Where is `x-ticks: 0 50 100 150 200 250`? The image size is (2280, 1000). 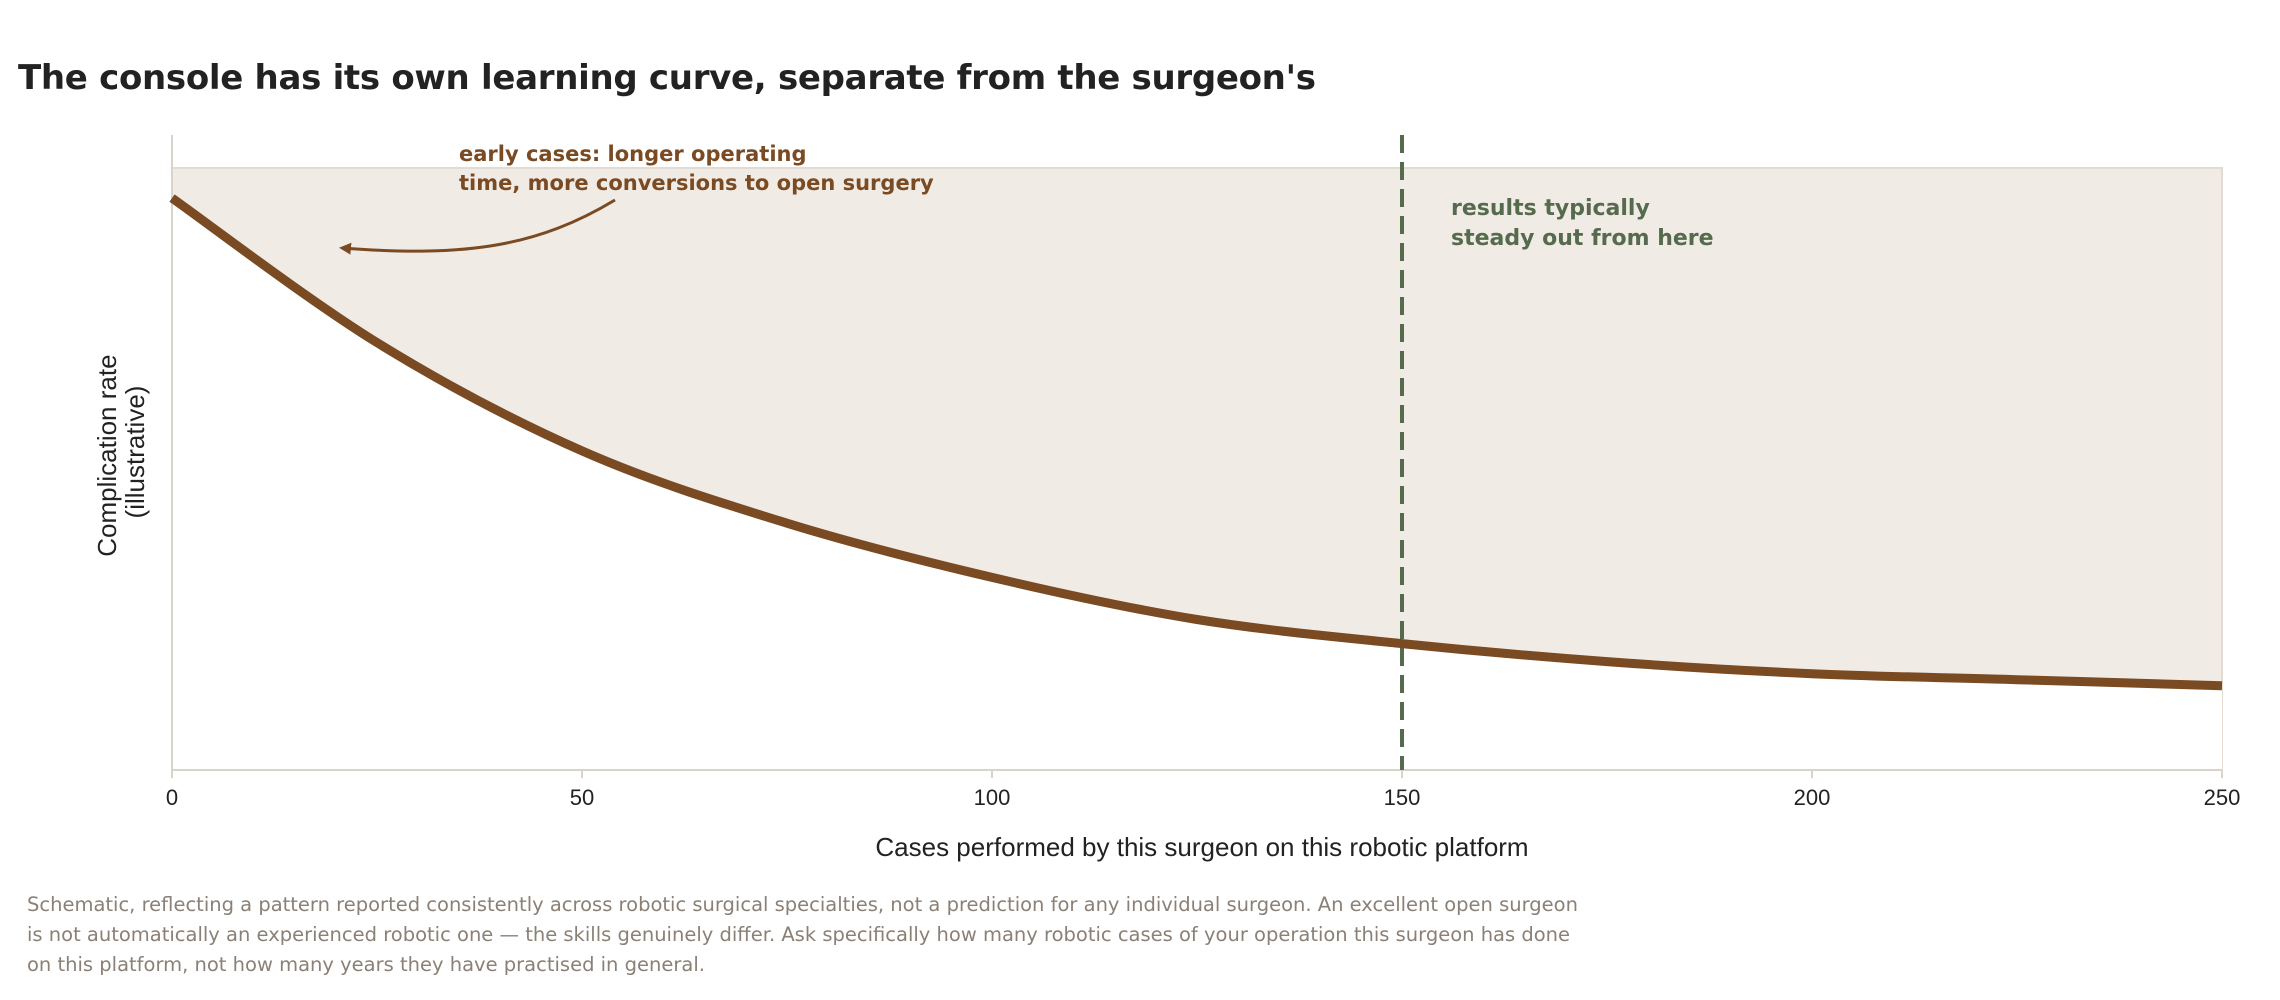 x-ticks: 0 50 100 150 200 250 is located at coordinates (1203, 790).